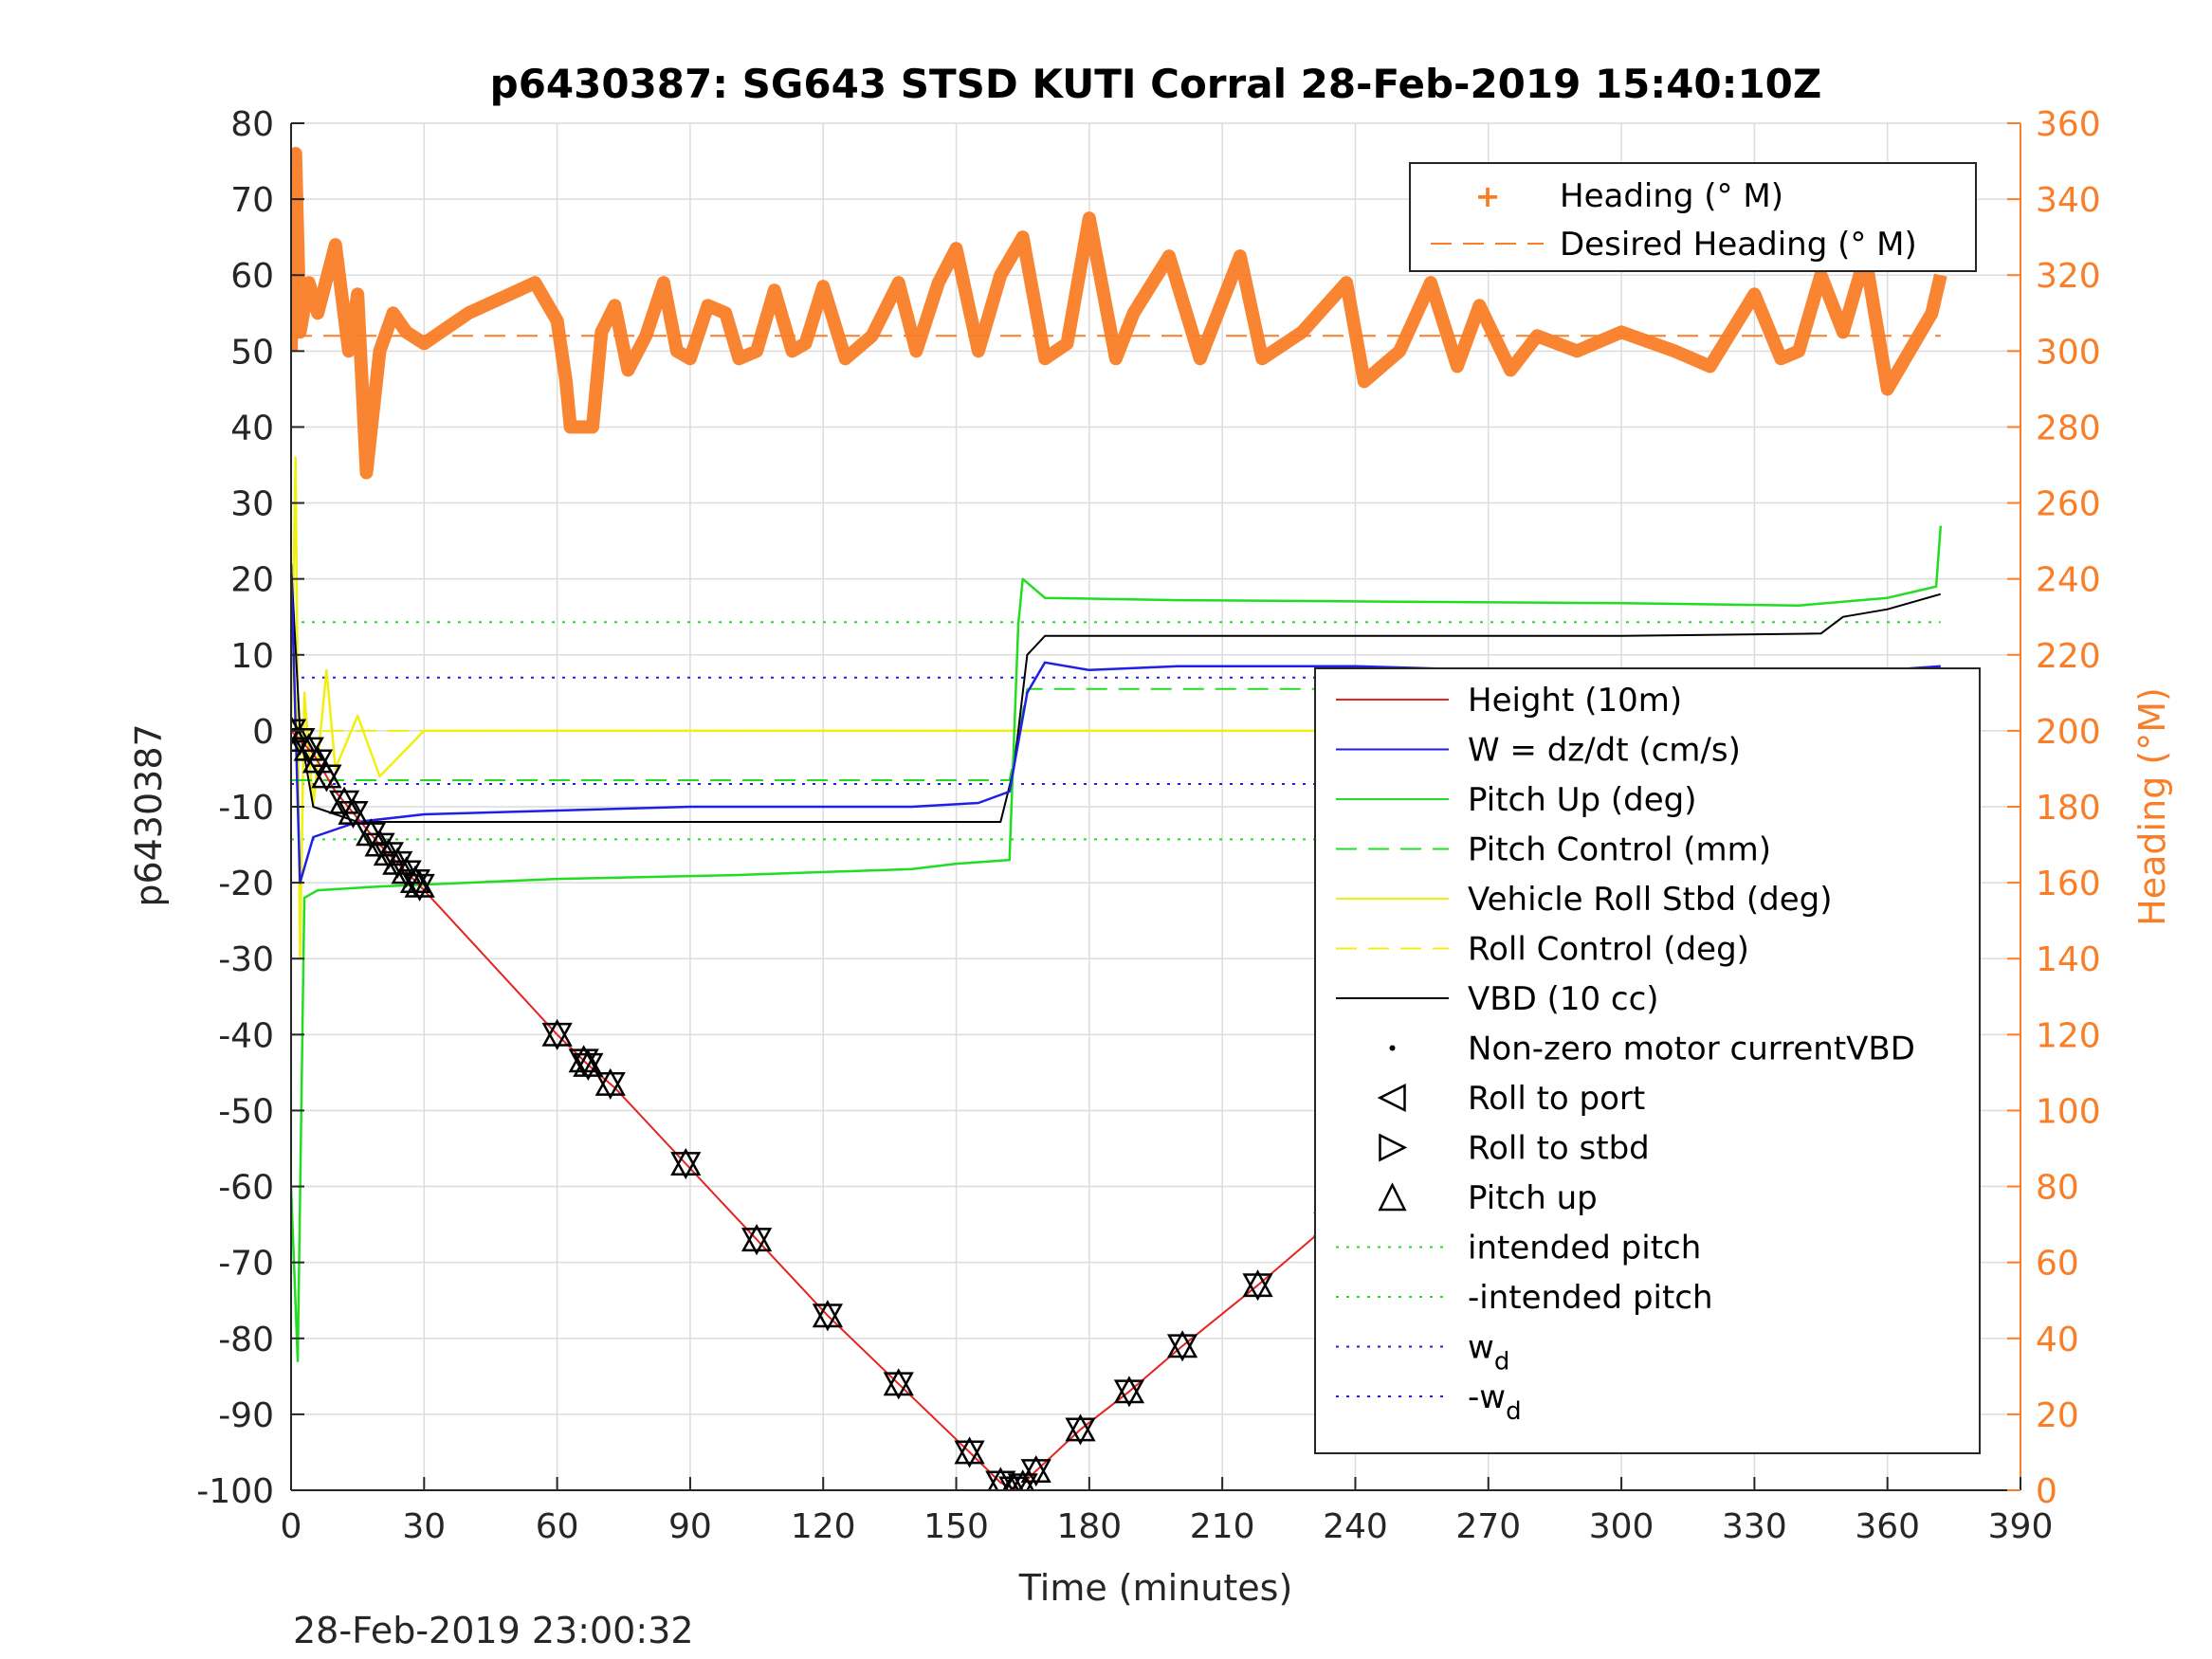 The height and width of the screenshot is (1659, 2212). I want to click on legend-heading: + Heading (° M) Desired Heading (° M), so click(1693, 217).